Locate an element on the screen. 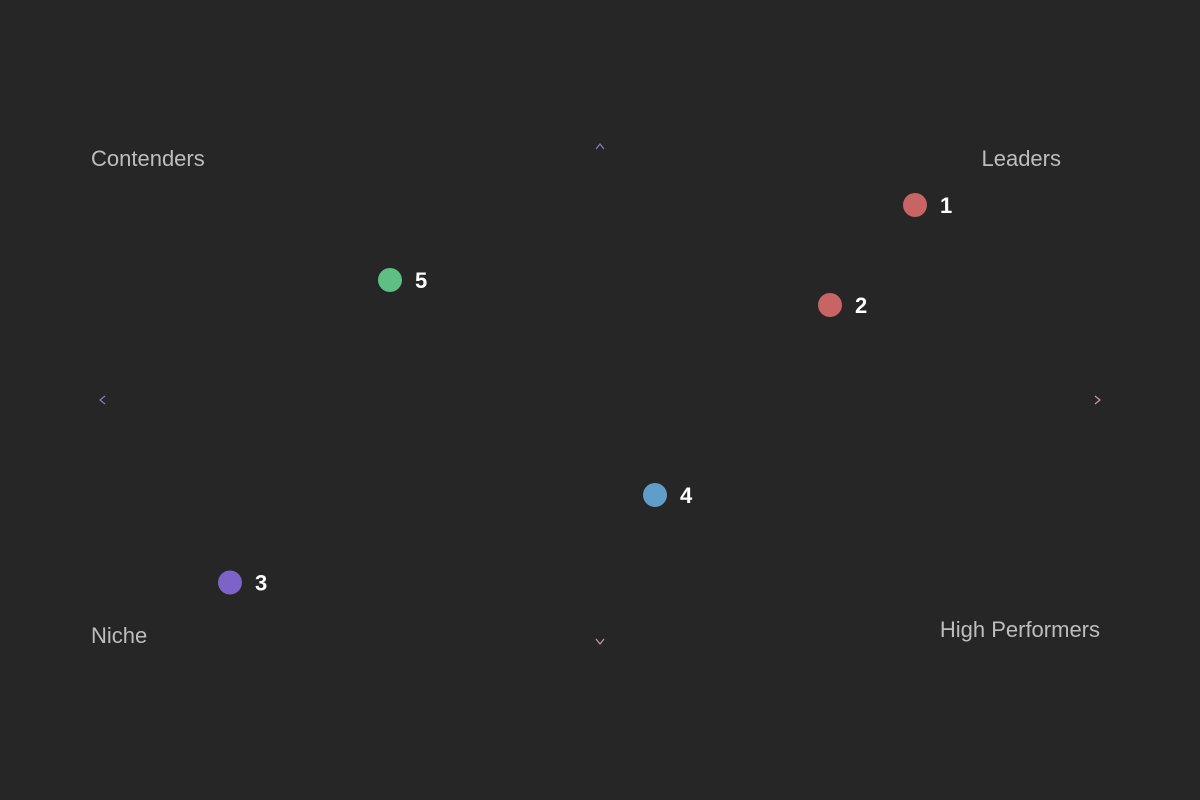 This screenshot has height=800, width=1200. quadrant-label-niche: Niche is located at coordinates (119, 635).